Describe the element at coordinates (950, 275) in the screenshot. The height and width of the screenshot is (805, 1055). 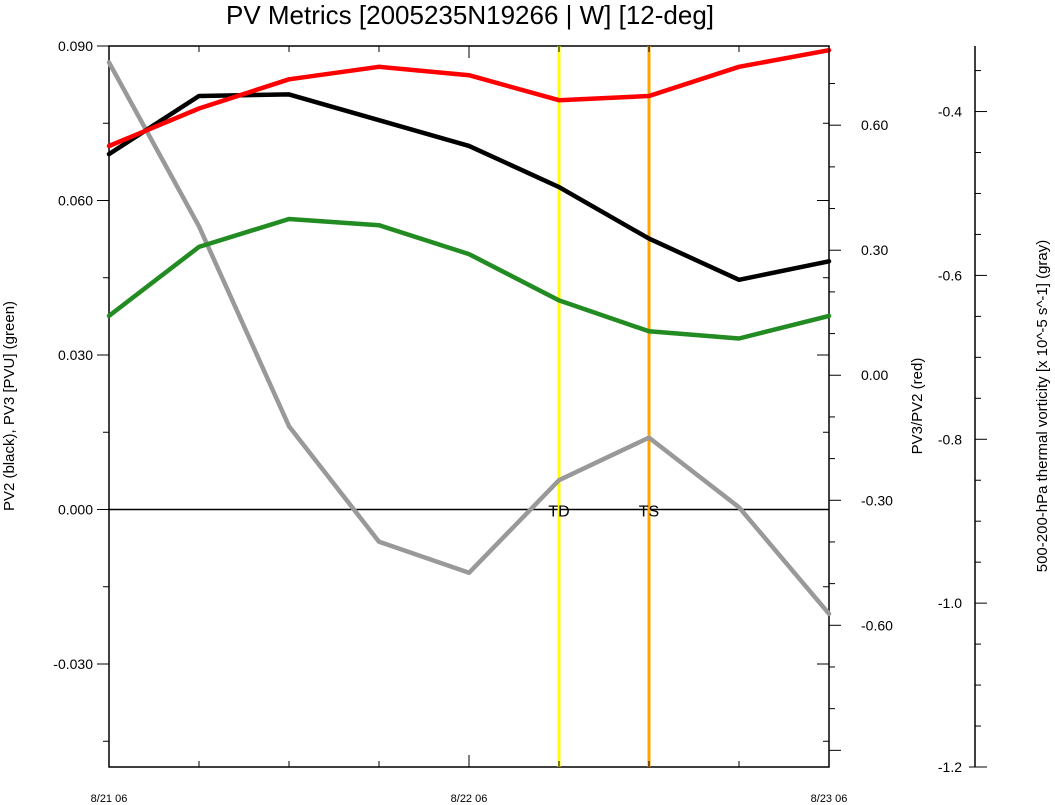
I see `far-right-axis-tick-label: -0.6` at that location.